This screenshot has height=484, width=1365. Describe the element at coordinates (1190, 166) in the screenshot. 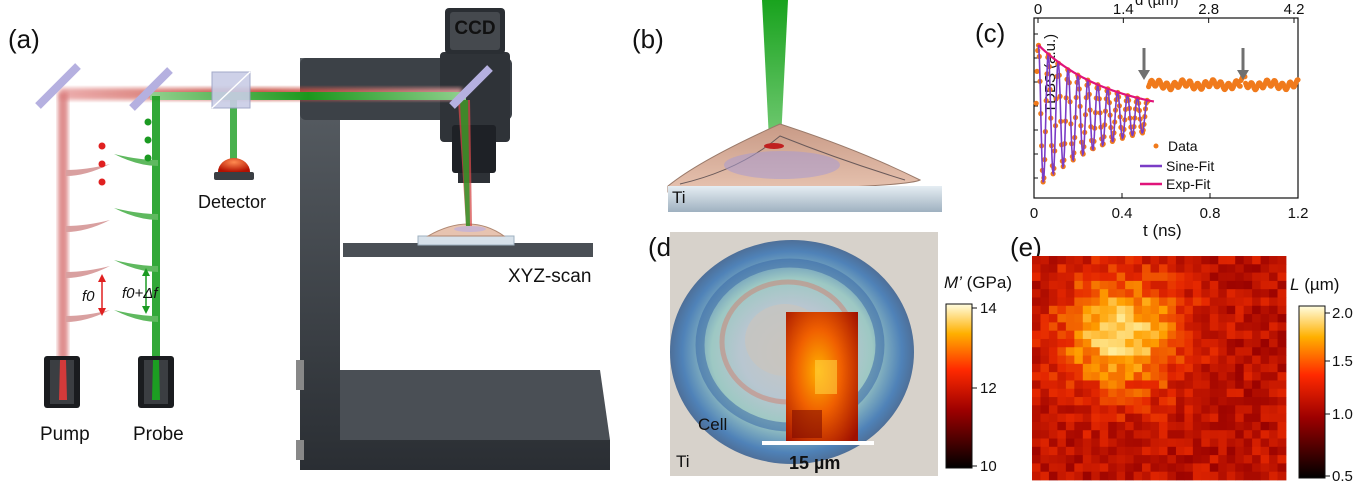

I see `legend-sine: Sine-Fit` at that location.